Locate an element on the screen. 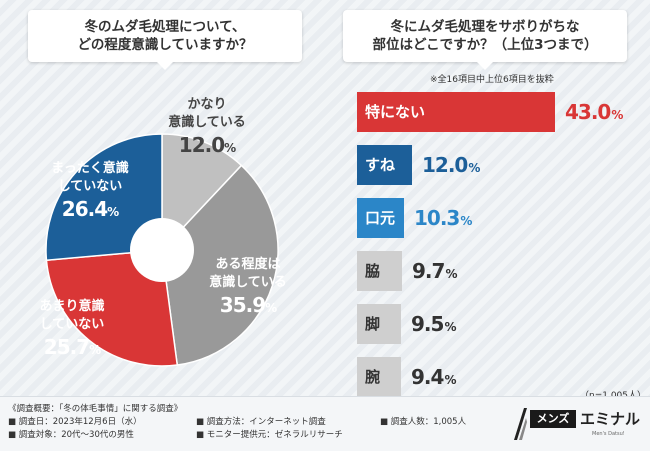 The image size is (650, 451). pie-label-3-line2: していない is located at coordinates (72, 324).